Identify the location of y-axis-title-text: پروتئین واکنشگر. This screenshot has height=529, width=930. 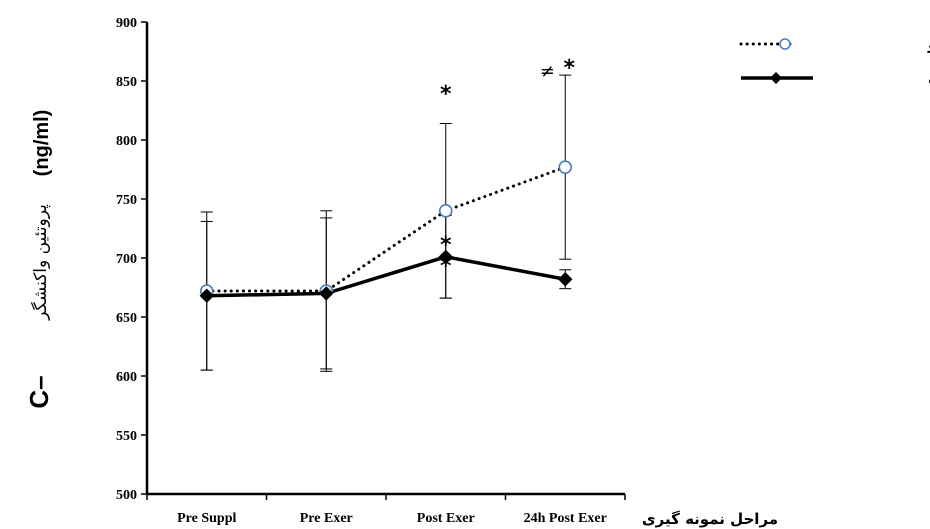
(40, 262).